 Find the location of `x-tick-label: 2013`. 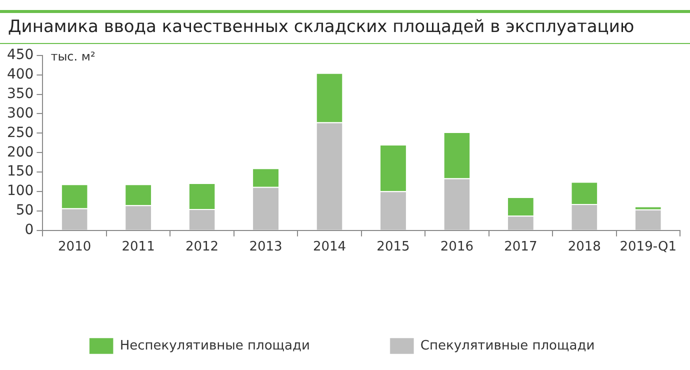

x-tick-label: 2013 is located at coordinates (265, 247).